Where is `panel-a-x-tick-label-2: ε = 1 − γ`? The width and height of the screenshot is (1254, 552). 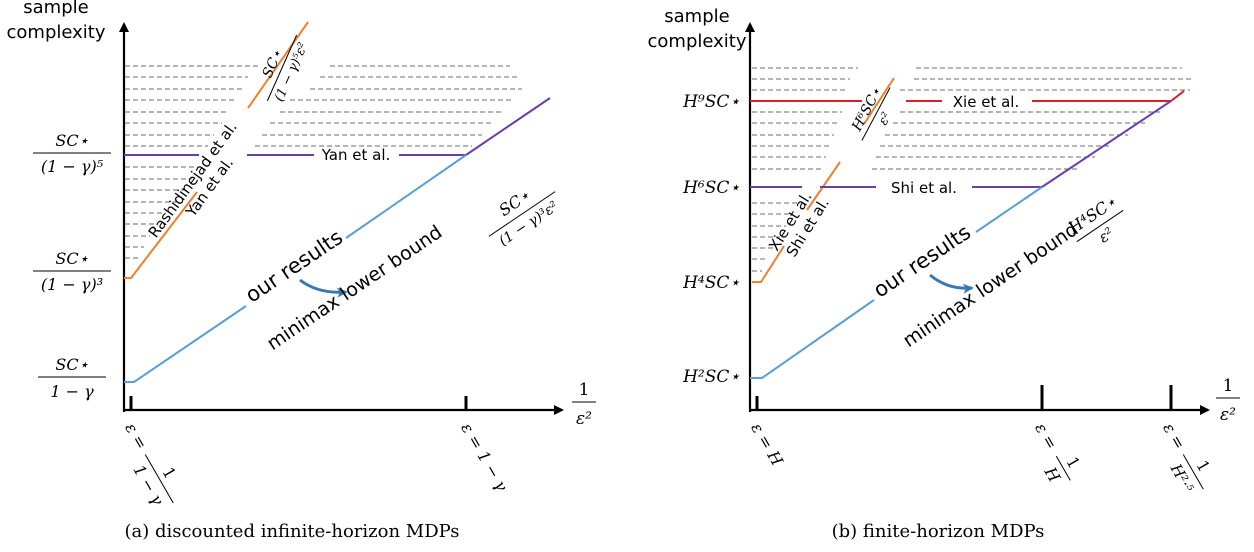 panel-a-x-tick-label-2: ε = 1 − γ is located at coordinates (484, 457).